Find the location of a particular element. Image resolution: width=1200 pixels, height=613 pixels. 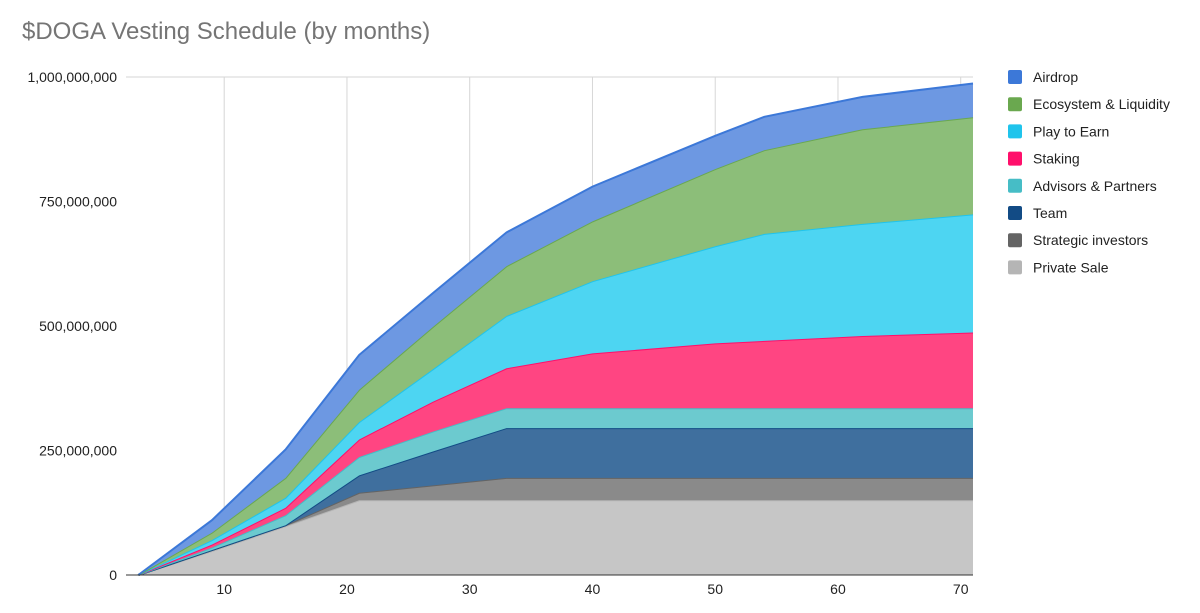

chart-title: $DOGA Vesting Schedule (by months) is located at coordinates (226, 31).